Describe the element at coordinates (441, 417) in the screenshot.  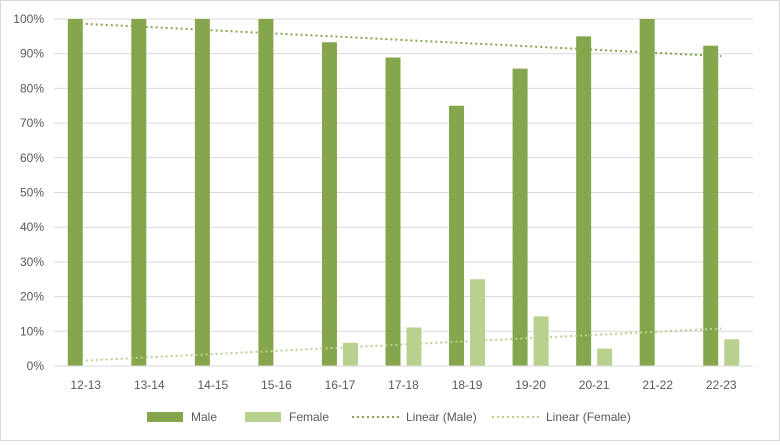
I see `legend-label: Linear (Male)` at that location.